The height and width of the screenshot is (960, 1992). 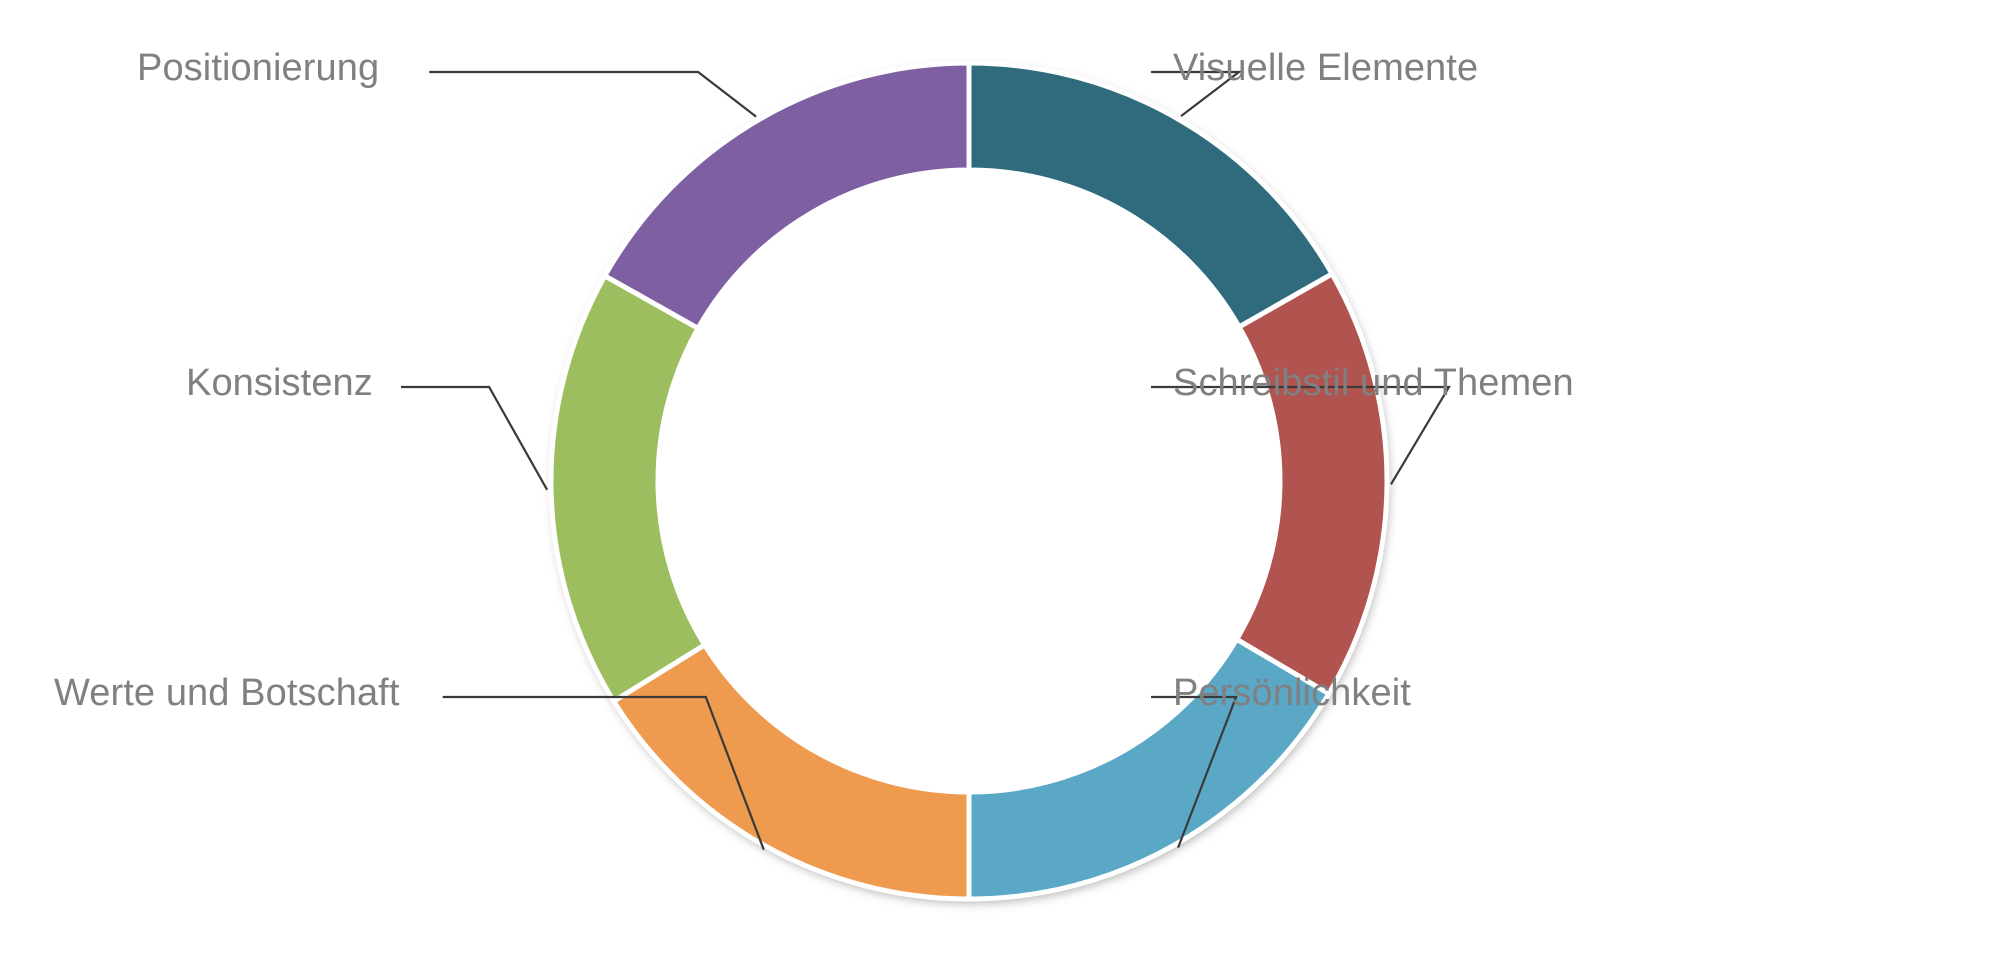 What do you see at coordinates (787, 195) in the screenshot?
I see `donut-slice` at bounding box center [787, 195].